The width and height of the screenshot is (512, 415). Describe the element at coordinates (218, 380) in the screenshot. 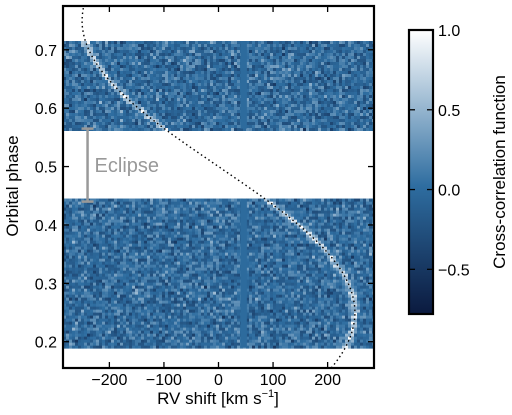

I see `x-tick-label: 0` at that location.